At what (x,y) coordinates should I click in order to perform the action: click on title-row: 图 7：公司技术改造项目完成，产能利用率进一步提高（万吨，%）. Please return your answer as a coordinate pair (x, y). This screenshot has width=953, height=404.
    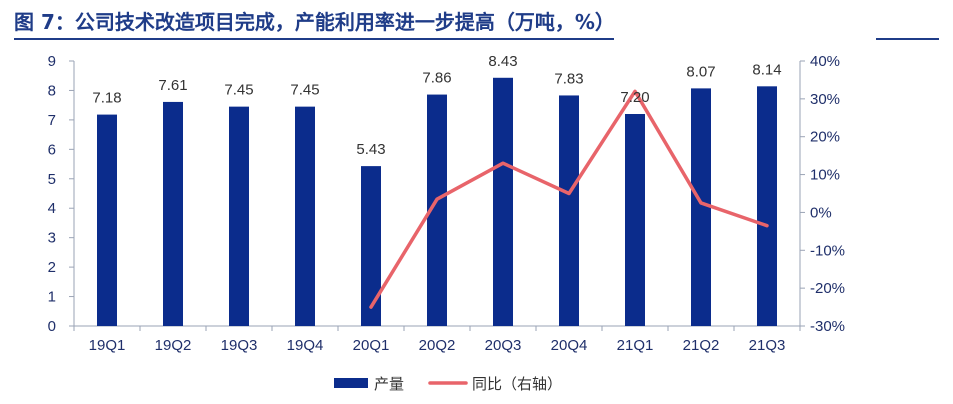
    Looking at the image, I should click on (476, 23).